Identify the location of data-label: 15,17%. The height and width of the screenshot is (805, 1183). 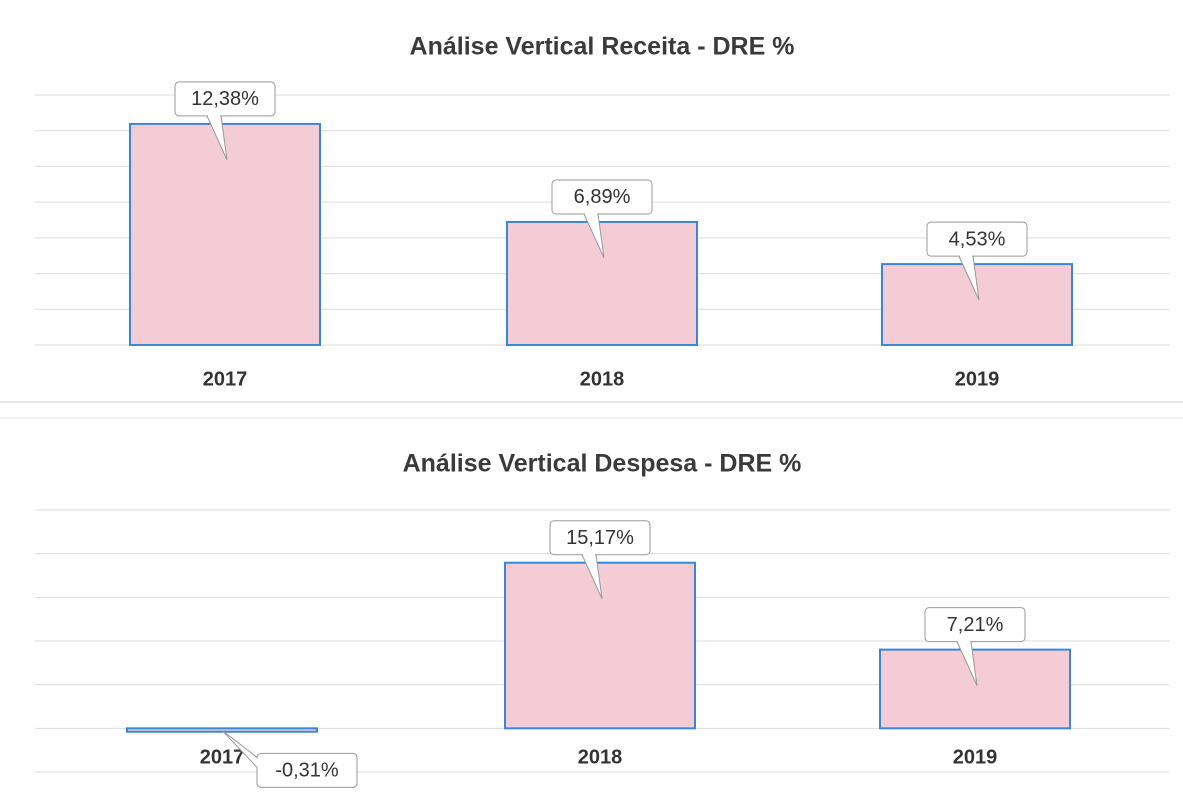
(600, 538).